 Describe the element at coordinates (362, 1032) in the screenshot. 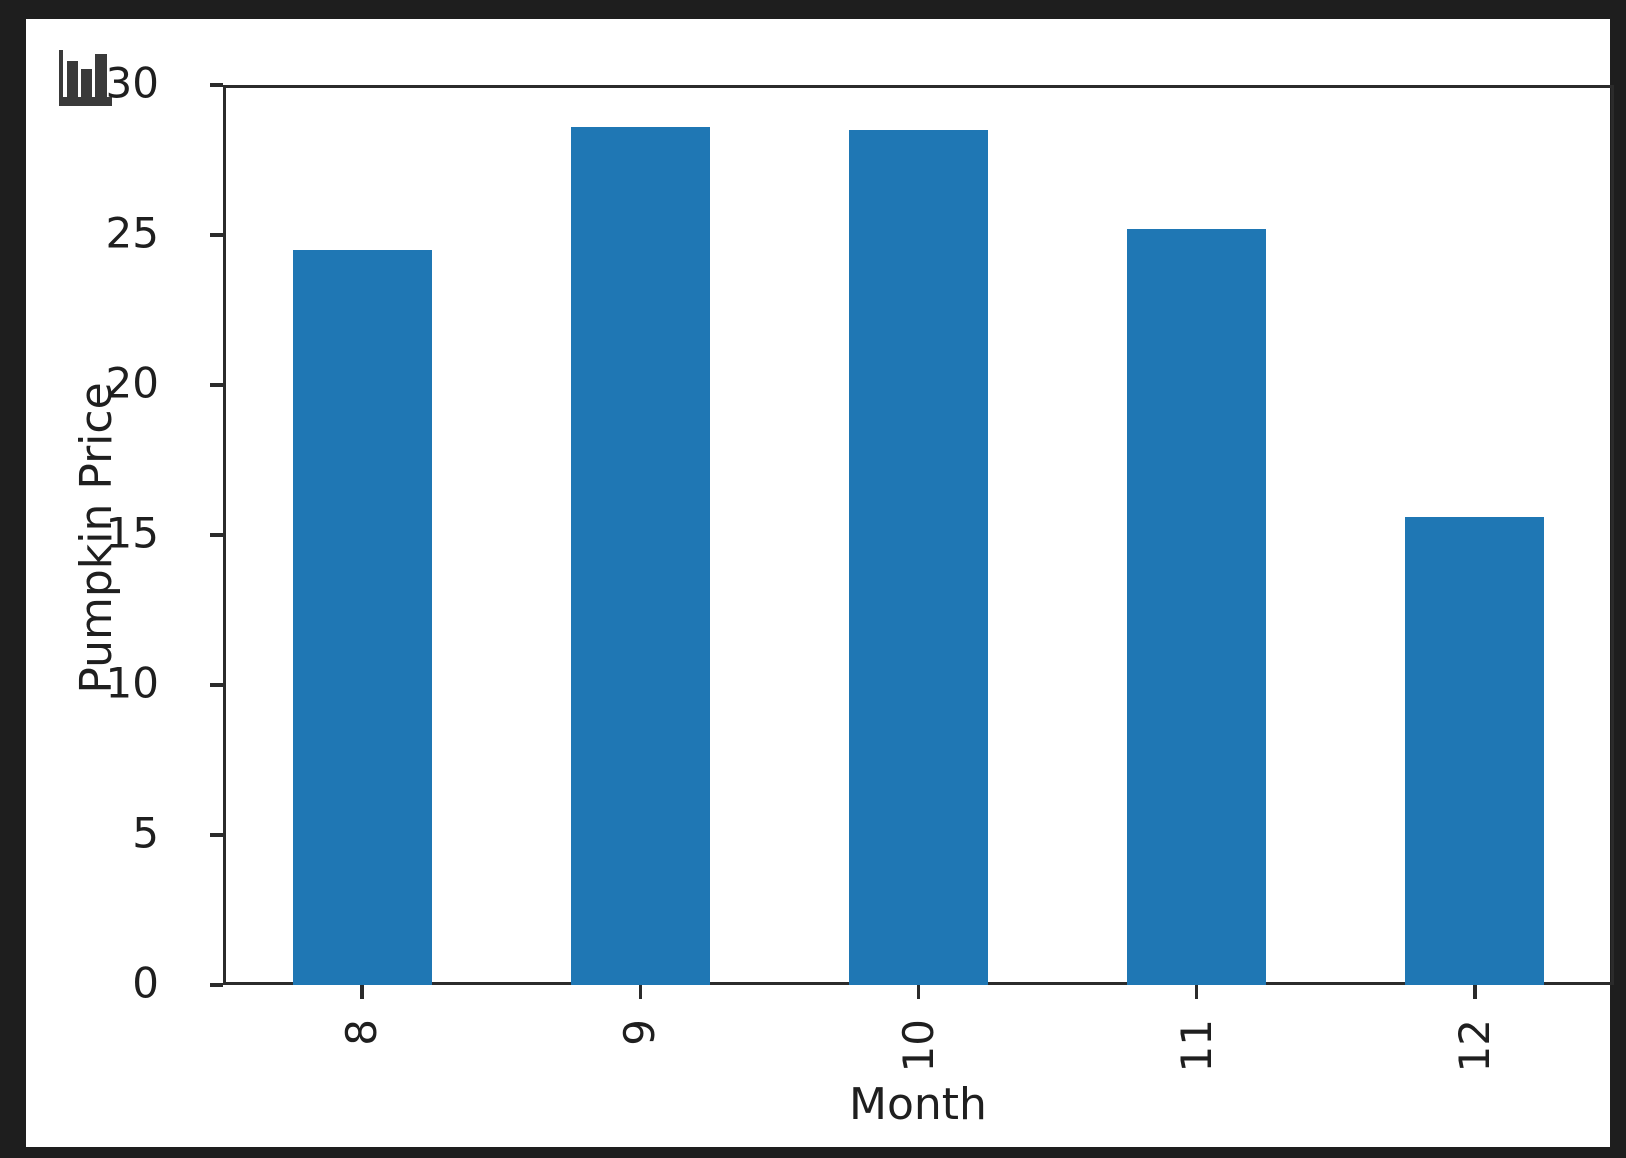

I see `x-tick-label: 8` at that location.